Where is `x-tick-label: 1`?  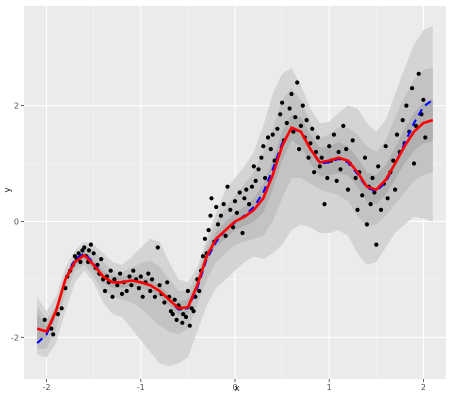
x-tick-label: 1 is located at coordinates (329, 387).